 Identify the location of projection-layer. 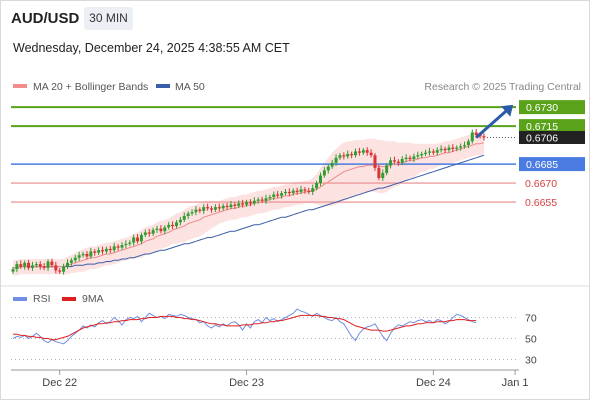
(494, 121).